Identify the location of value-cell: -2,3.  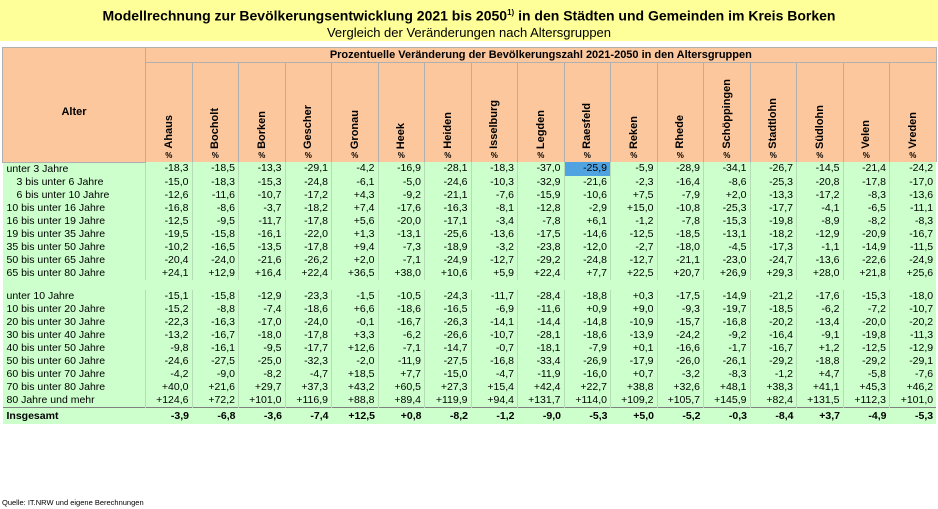
(633, 182).